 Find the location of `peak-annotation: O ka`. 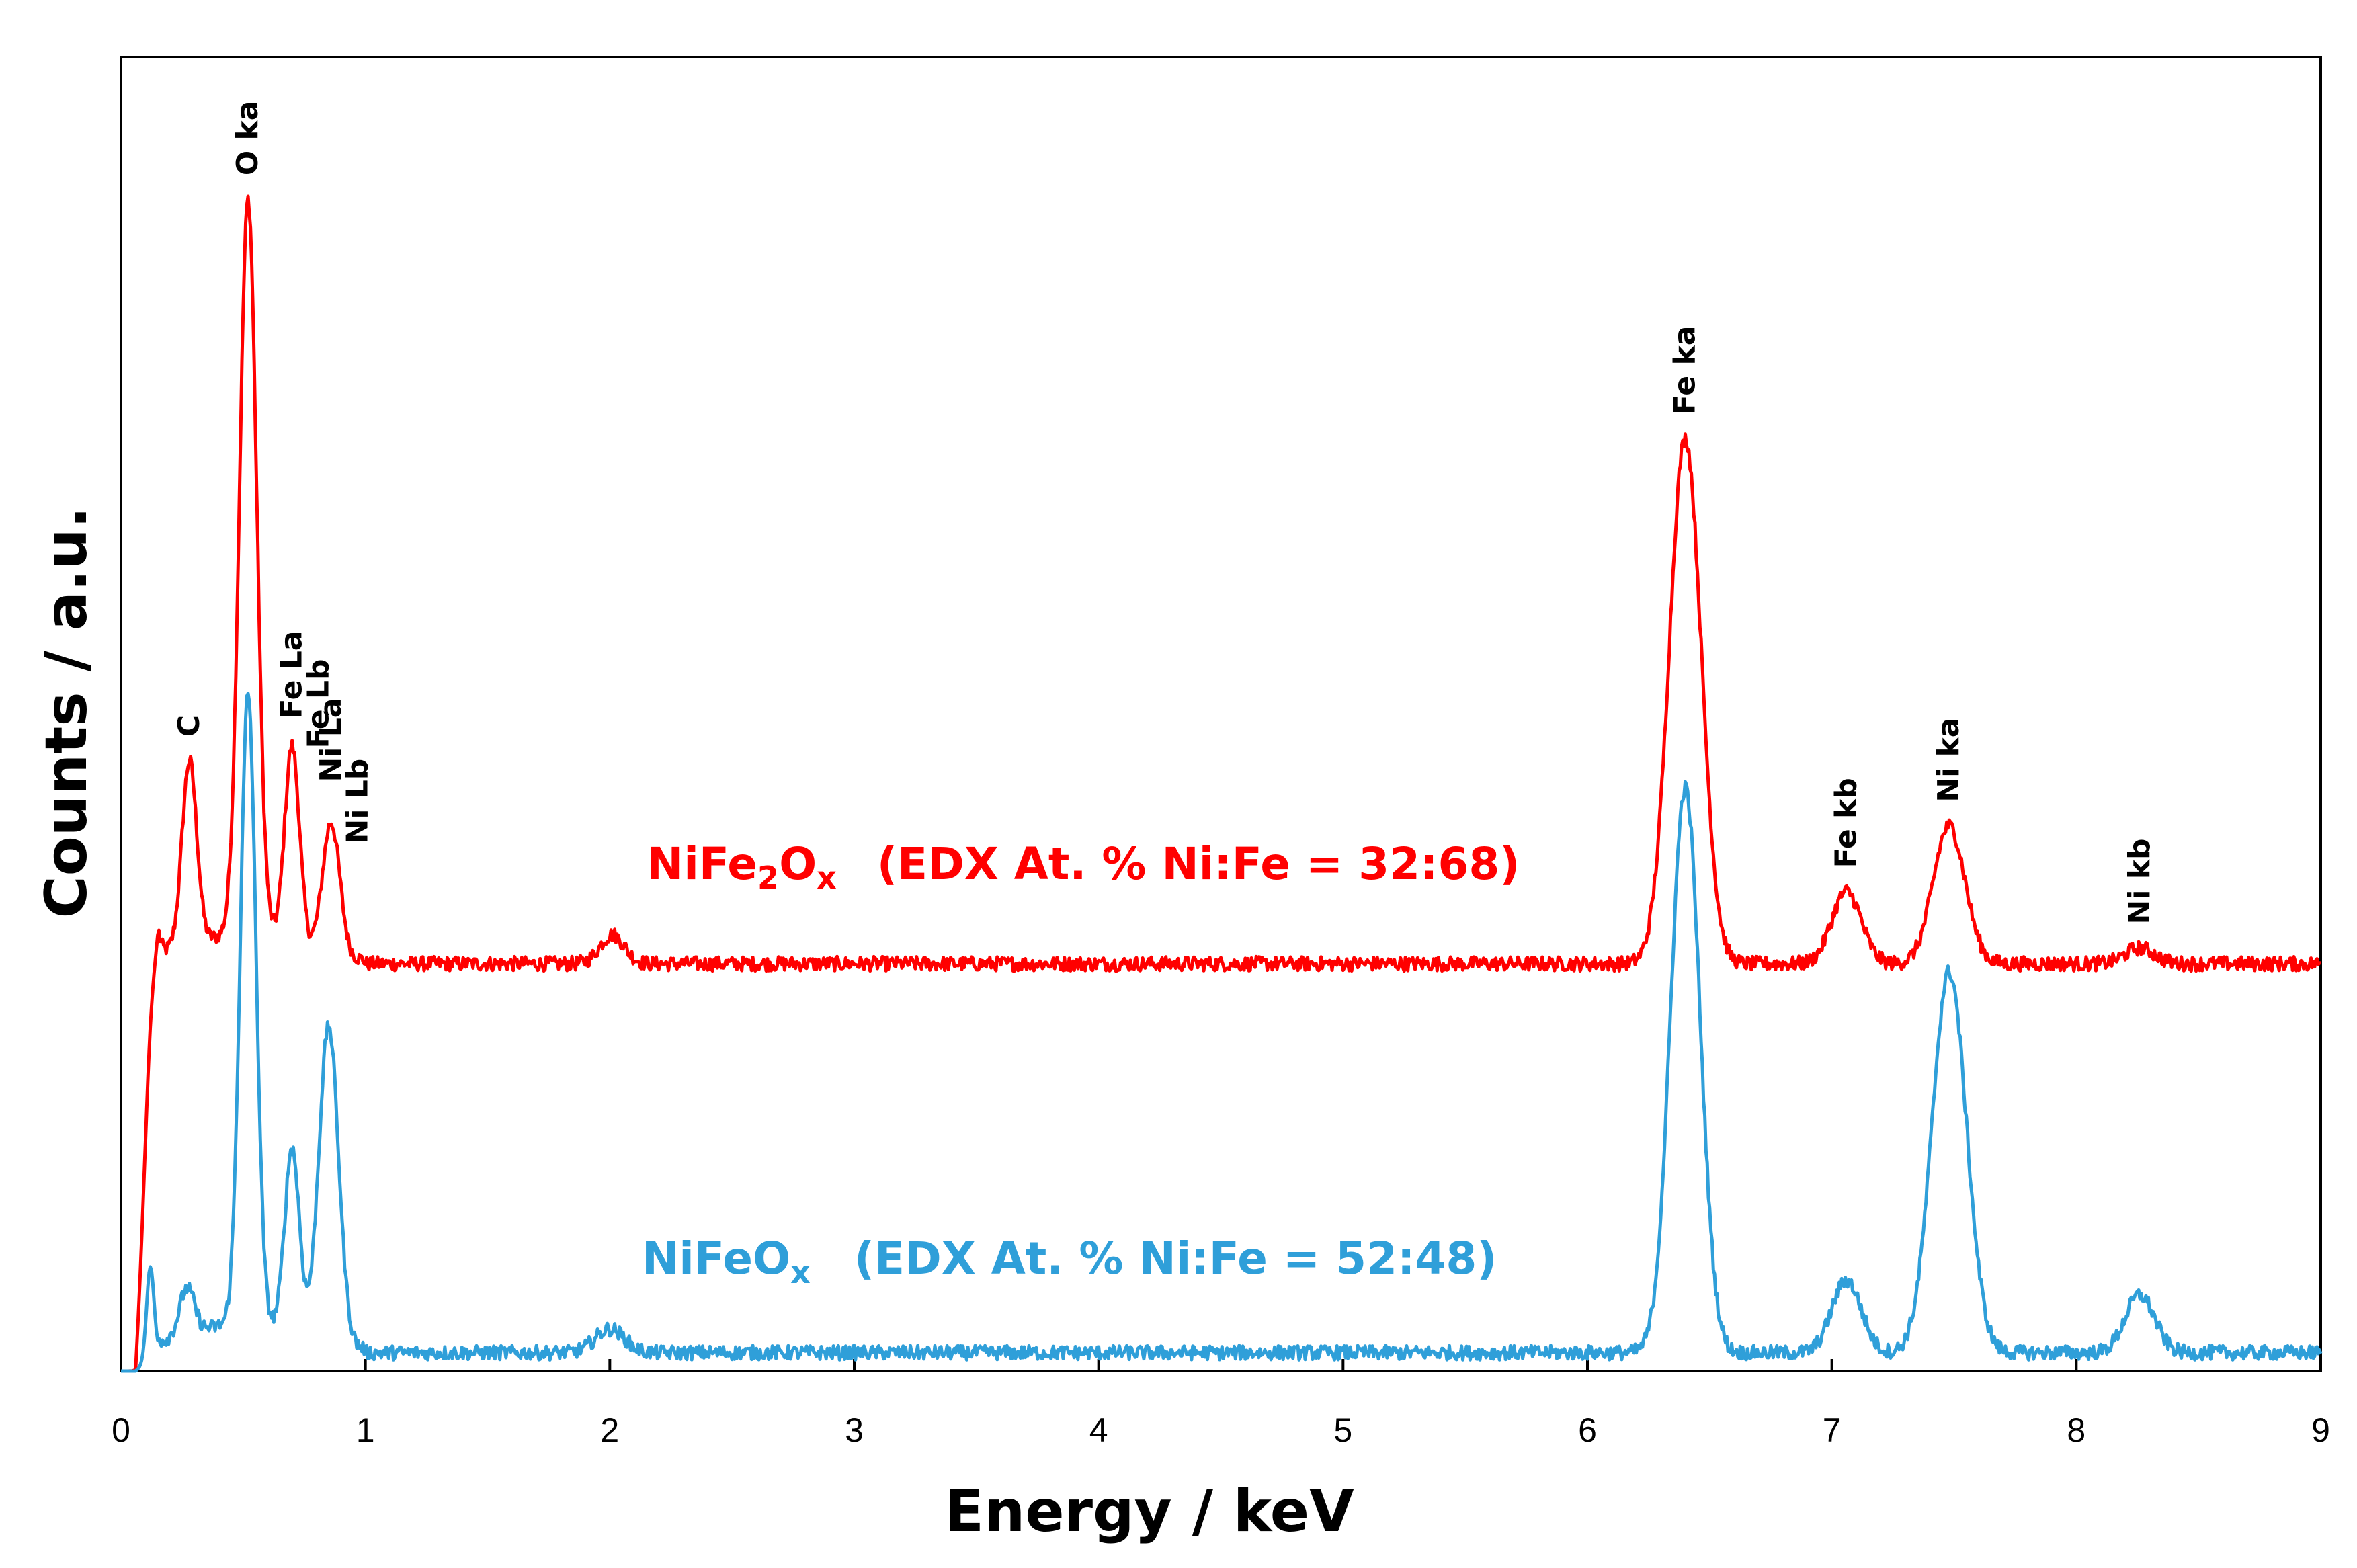

peak-annotation: O ka is located at coordinates (248, 138).